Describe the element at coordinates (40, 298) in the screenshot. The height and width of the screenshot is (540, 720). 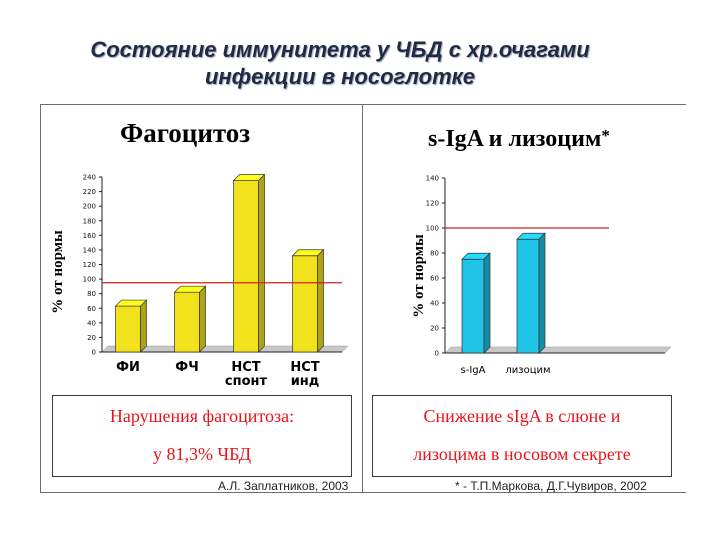
I see `left-divider` at that location.